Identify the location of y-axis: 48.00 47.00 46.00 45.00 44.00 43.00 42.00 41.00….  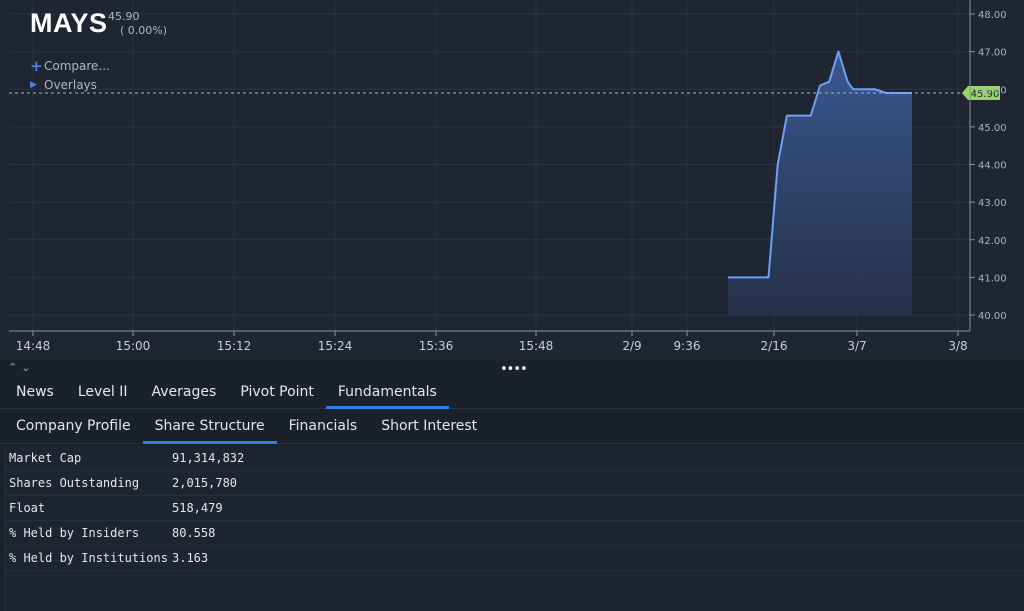
(988, 165).